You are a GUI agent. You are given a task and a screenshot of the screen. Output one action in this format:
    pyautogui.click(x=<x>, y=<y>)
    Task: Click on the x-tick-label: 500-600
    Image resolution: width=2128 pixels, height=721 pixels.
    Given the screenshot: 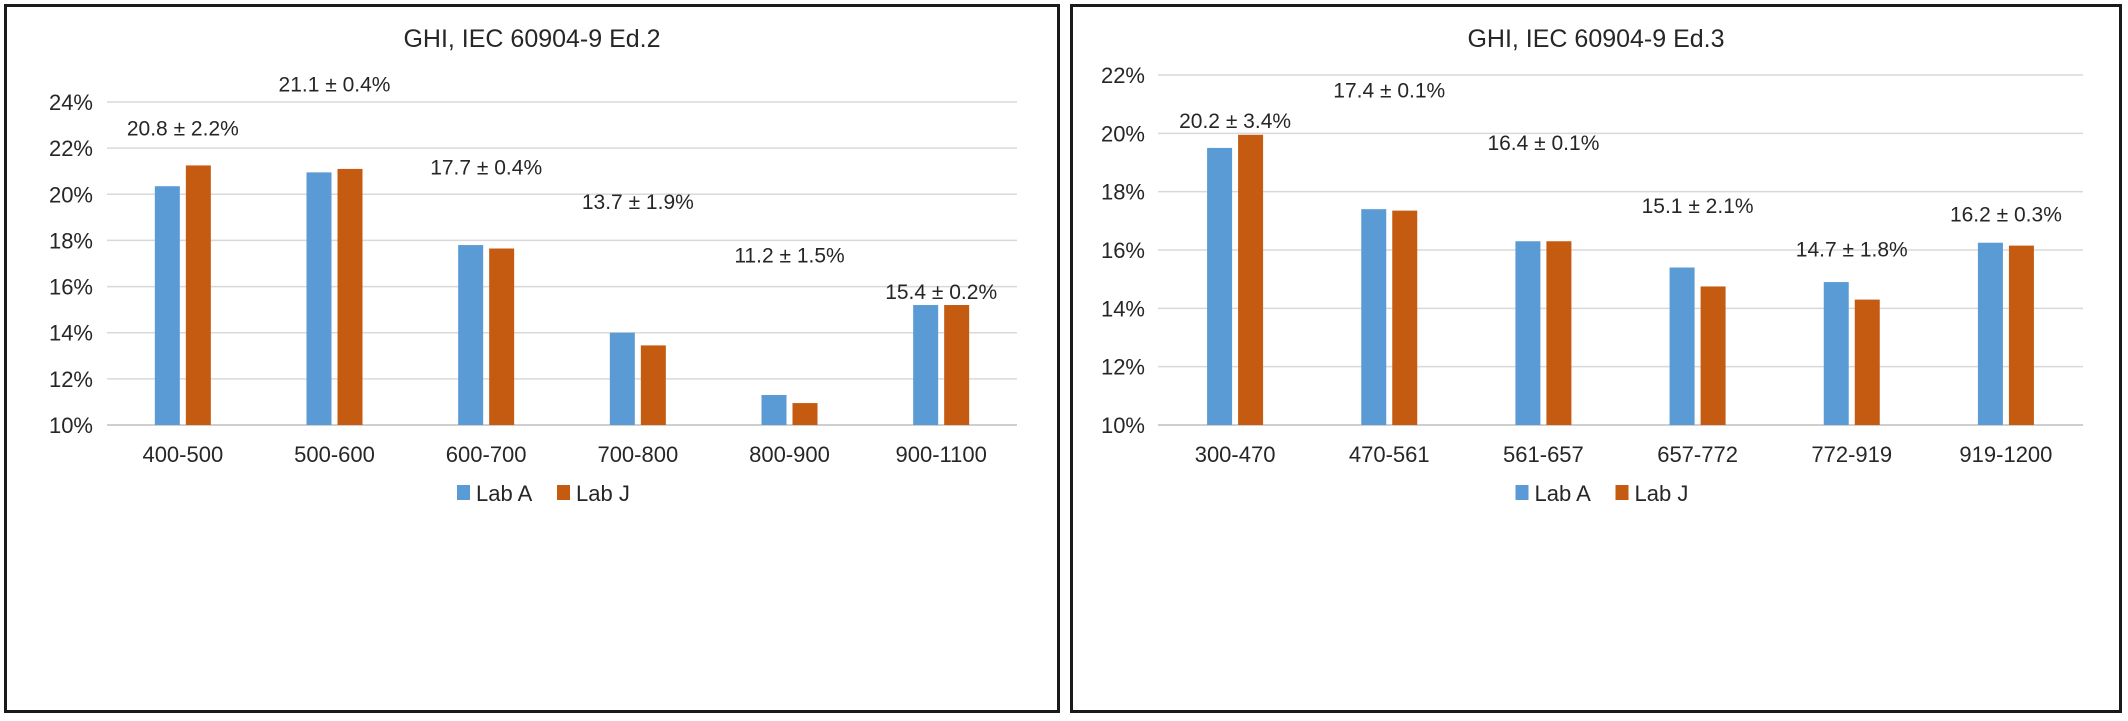 What is the action you would take?
    pyautogui.click(x=334, y=454)
    